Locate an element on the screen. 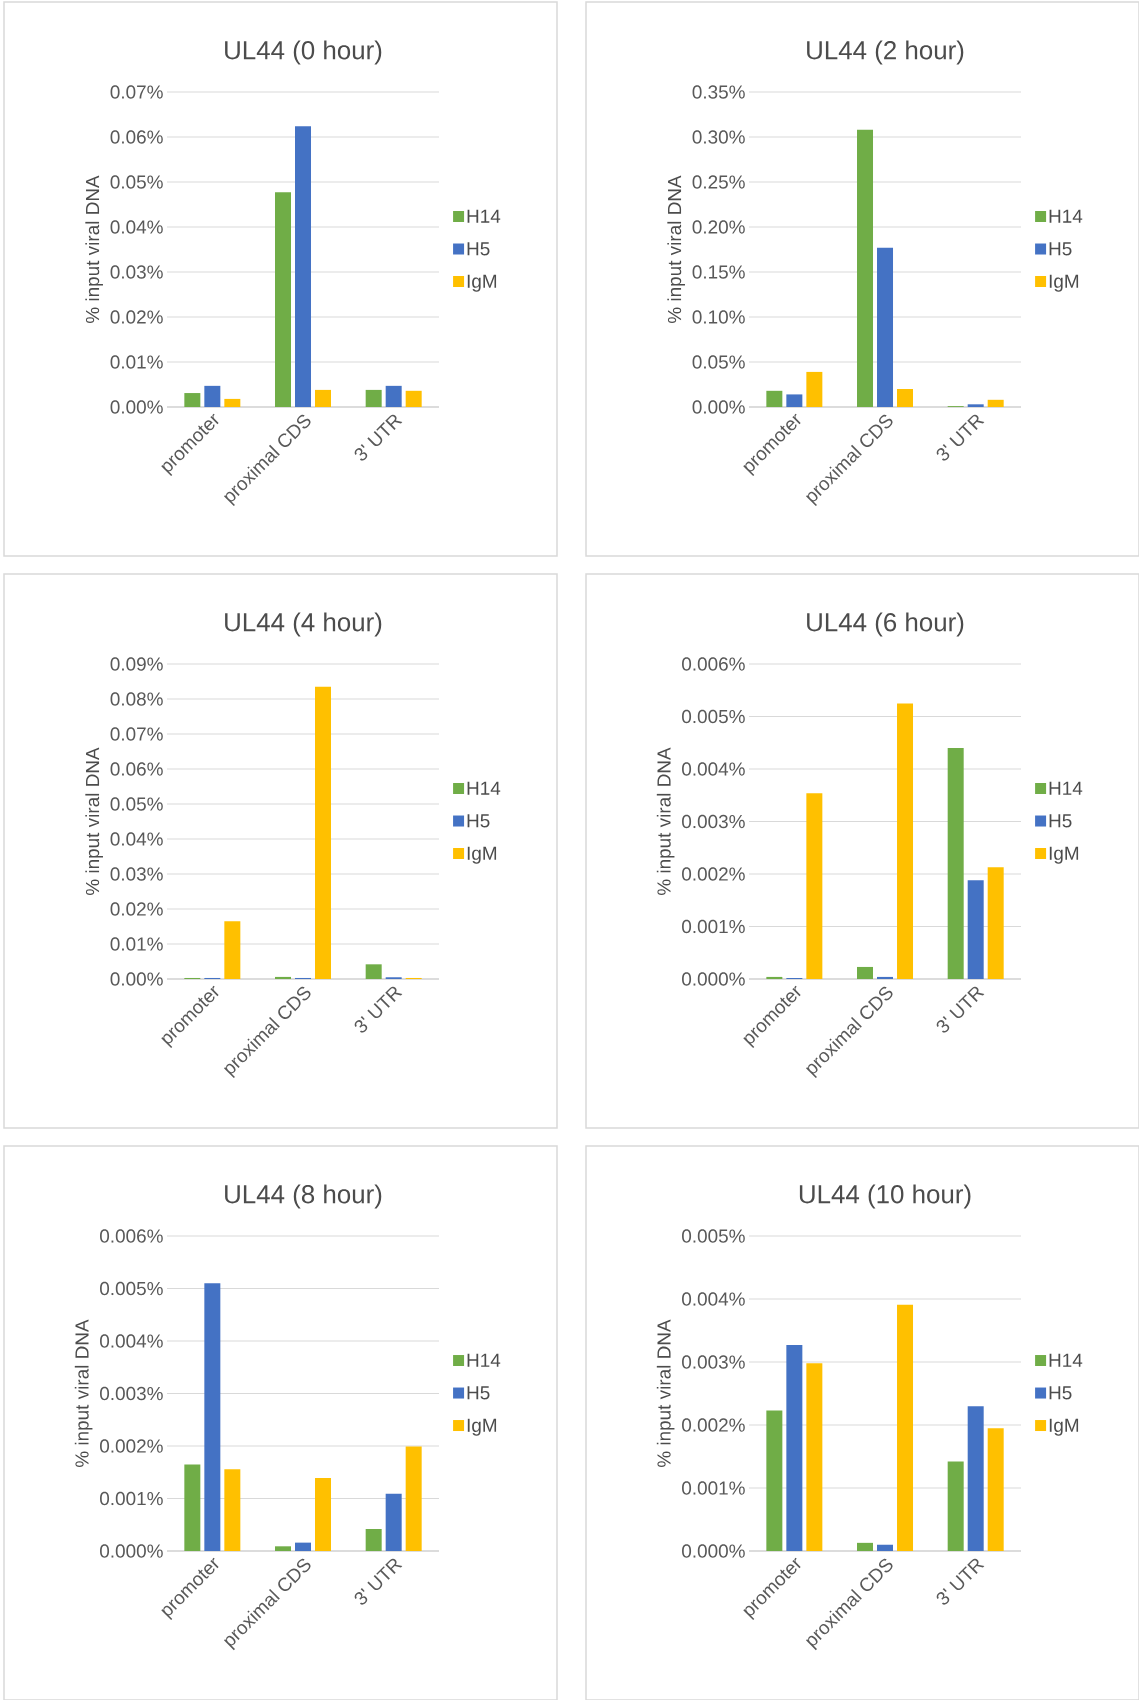 This screenshot has width=1139, height=1700. y-tick-label: 0.08% is located at coordinates (136, 699).